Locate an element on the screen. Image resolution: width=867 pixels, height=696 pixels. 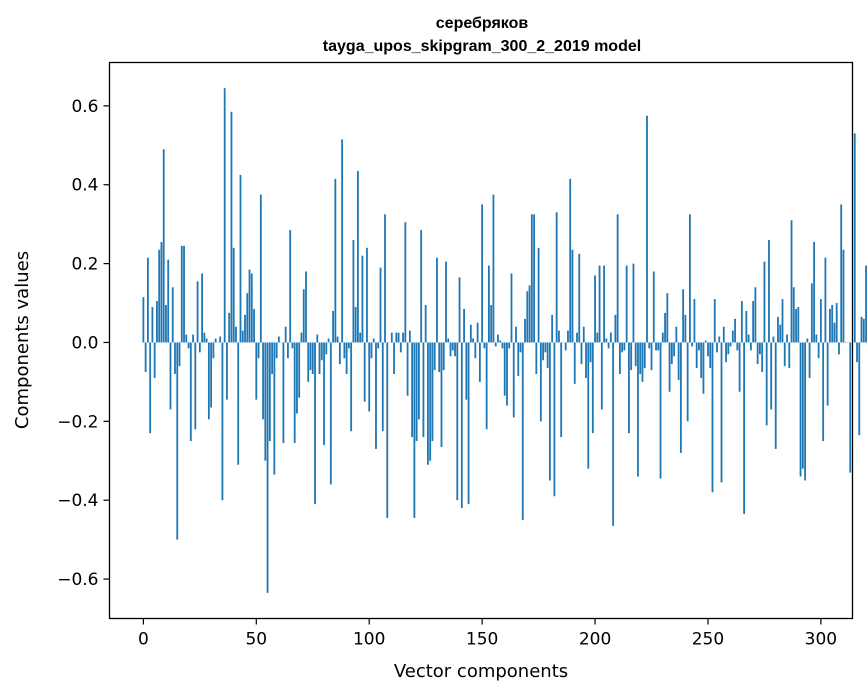
y-tick-label: 0.0 is located at coordinates (84, 343).